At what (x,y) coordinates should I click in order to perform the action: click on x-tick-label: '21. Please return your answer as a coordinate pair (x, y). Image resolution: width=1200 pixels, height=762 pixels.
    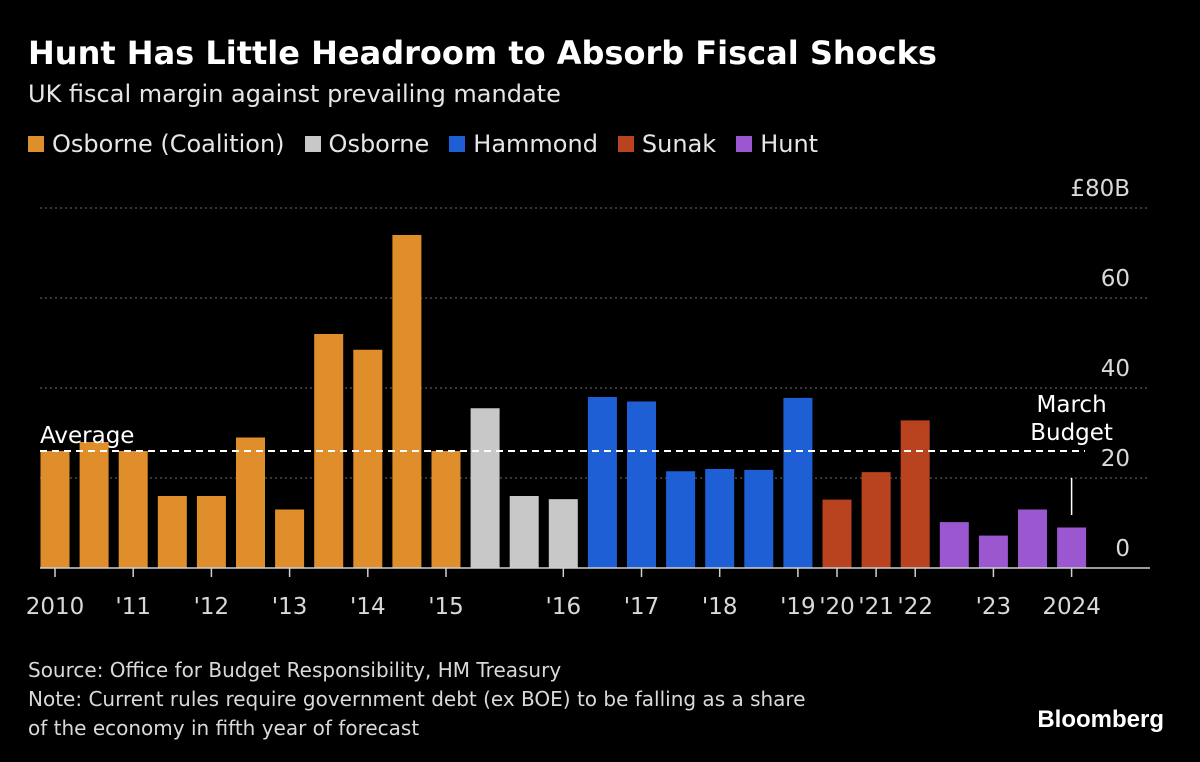
    Looking at the image, I should click on (876, 607).